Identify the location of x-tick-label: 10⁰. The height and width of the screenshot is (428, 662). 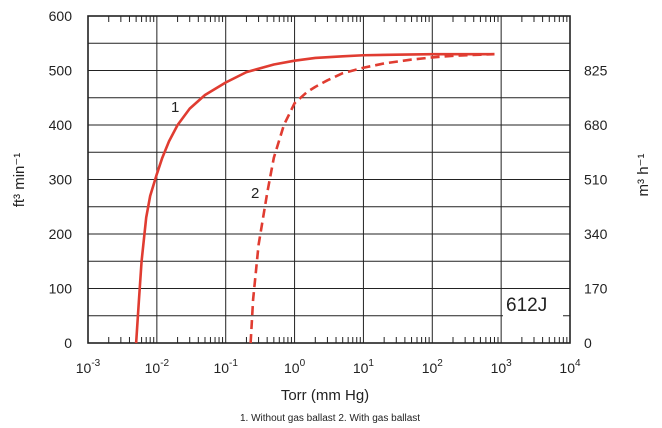
(295, 367).